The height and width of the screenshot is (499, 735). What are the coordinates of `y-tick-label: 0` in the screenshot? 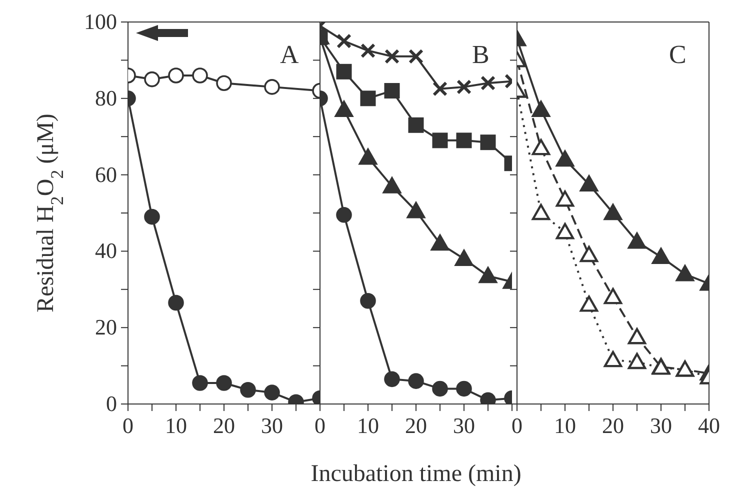 It's located at (111, 403).